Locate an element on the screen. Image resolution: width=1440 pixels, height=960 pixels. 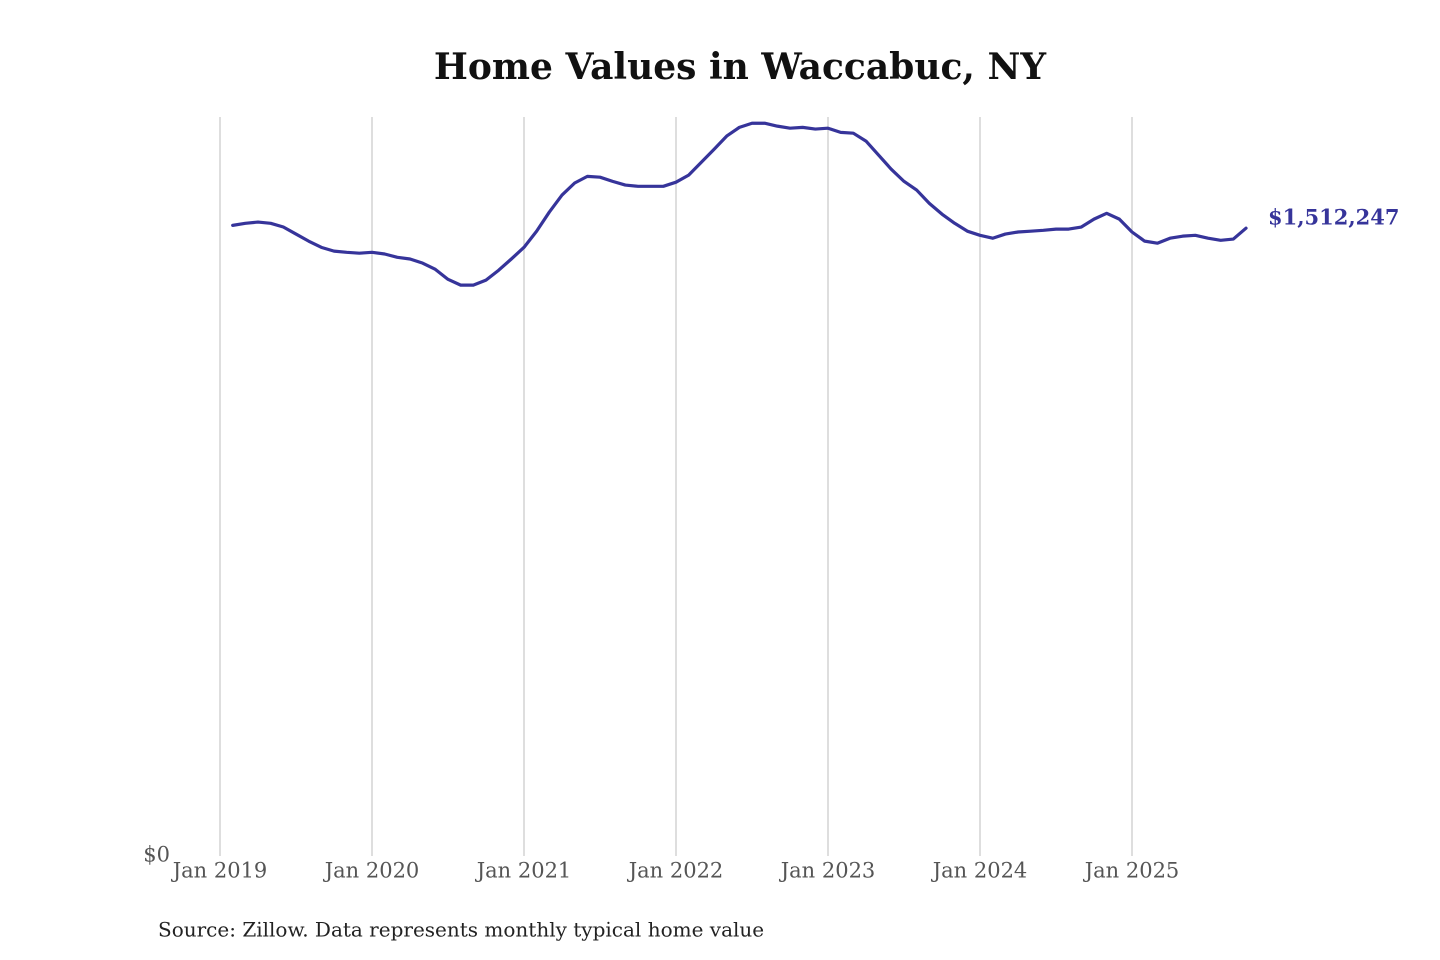
x-tick-label: Jan 2021 is located at coordinates (523, 871).